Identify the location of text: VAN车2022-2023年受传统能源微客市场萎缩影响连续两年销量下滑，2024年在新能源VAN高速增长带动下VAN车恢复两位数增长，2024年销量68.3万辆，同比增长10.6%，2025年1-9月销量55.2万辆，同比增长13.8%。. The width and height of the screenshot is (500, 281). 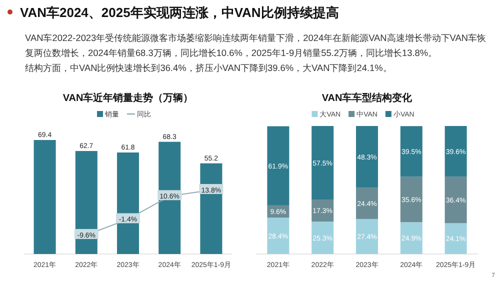
(255, 45).